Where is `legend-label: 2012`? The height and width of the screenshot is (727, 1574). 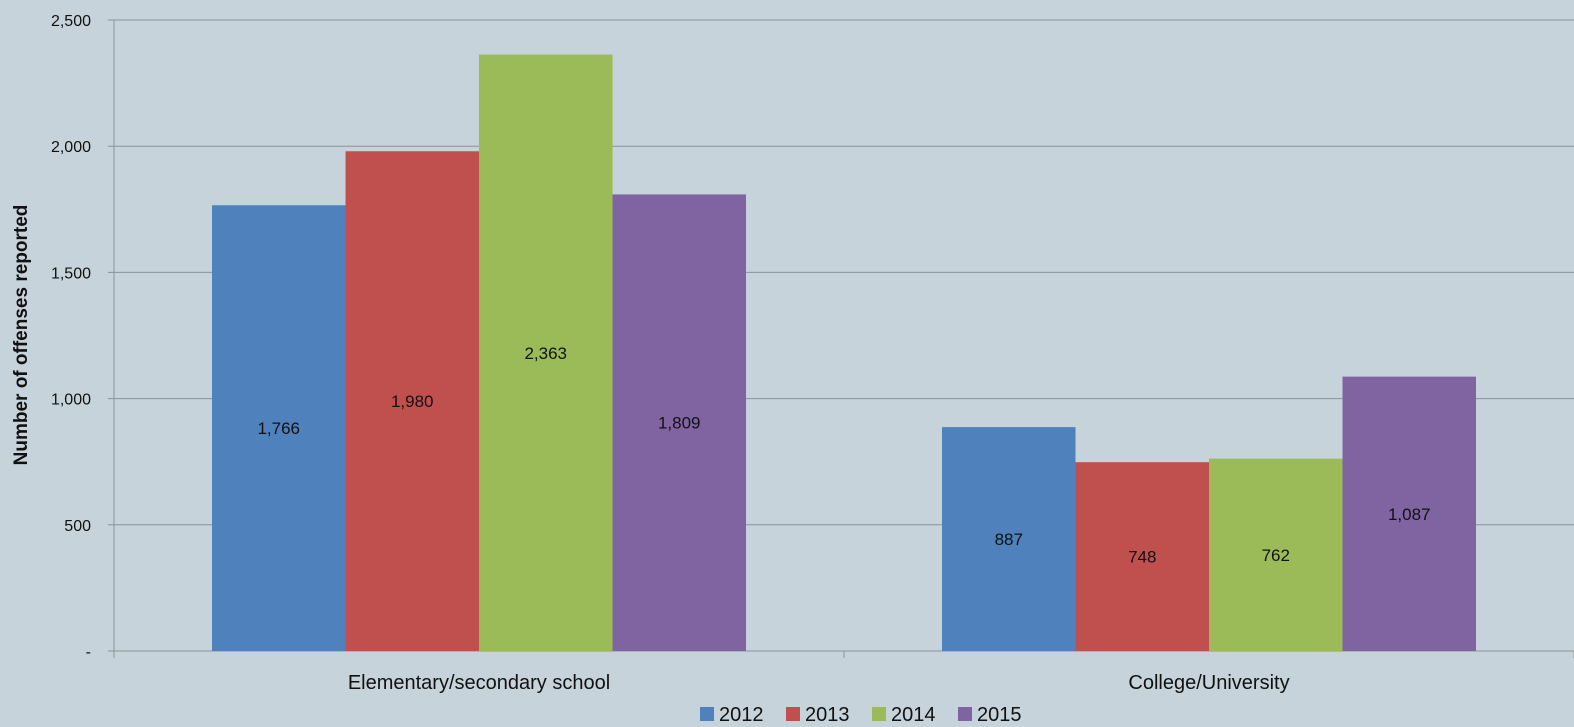
legend-label: 2012 is located at coordinates (741, 715).